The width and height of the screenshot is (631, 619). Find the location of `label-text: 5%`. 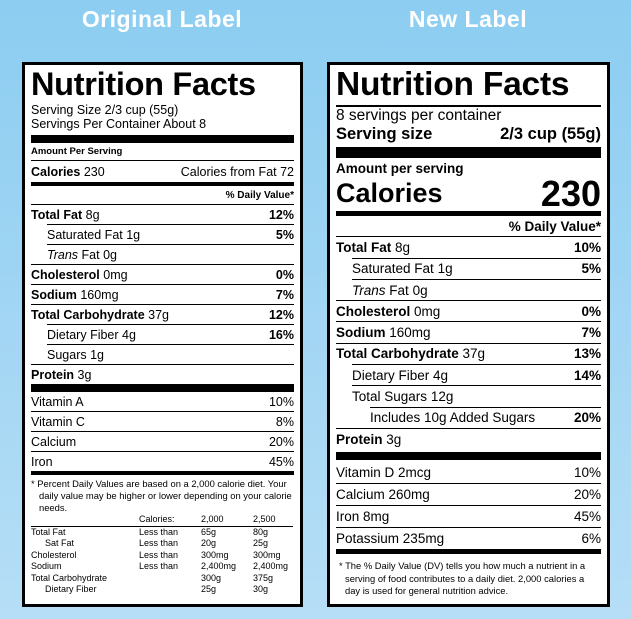

label-text: 5% is located at coordinates (591, 269).